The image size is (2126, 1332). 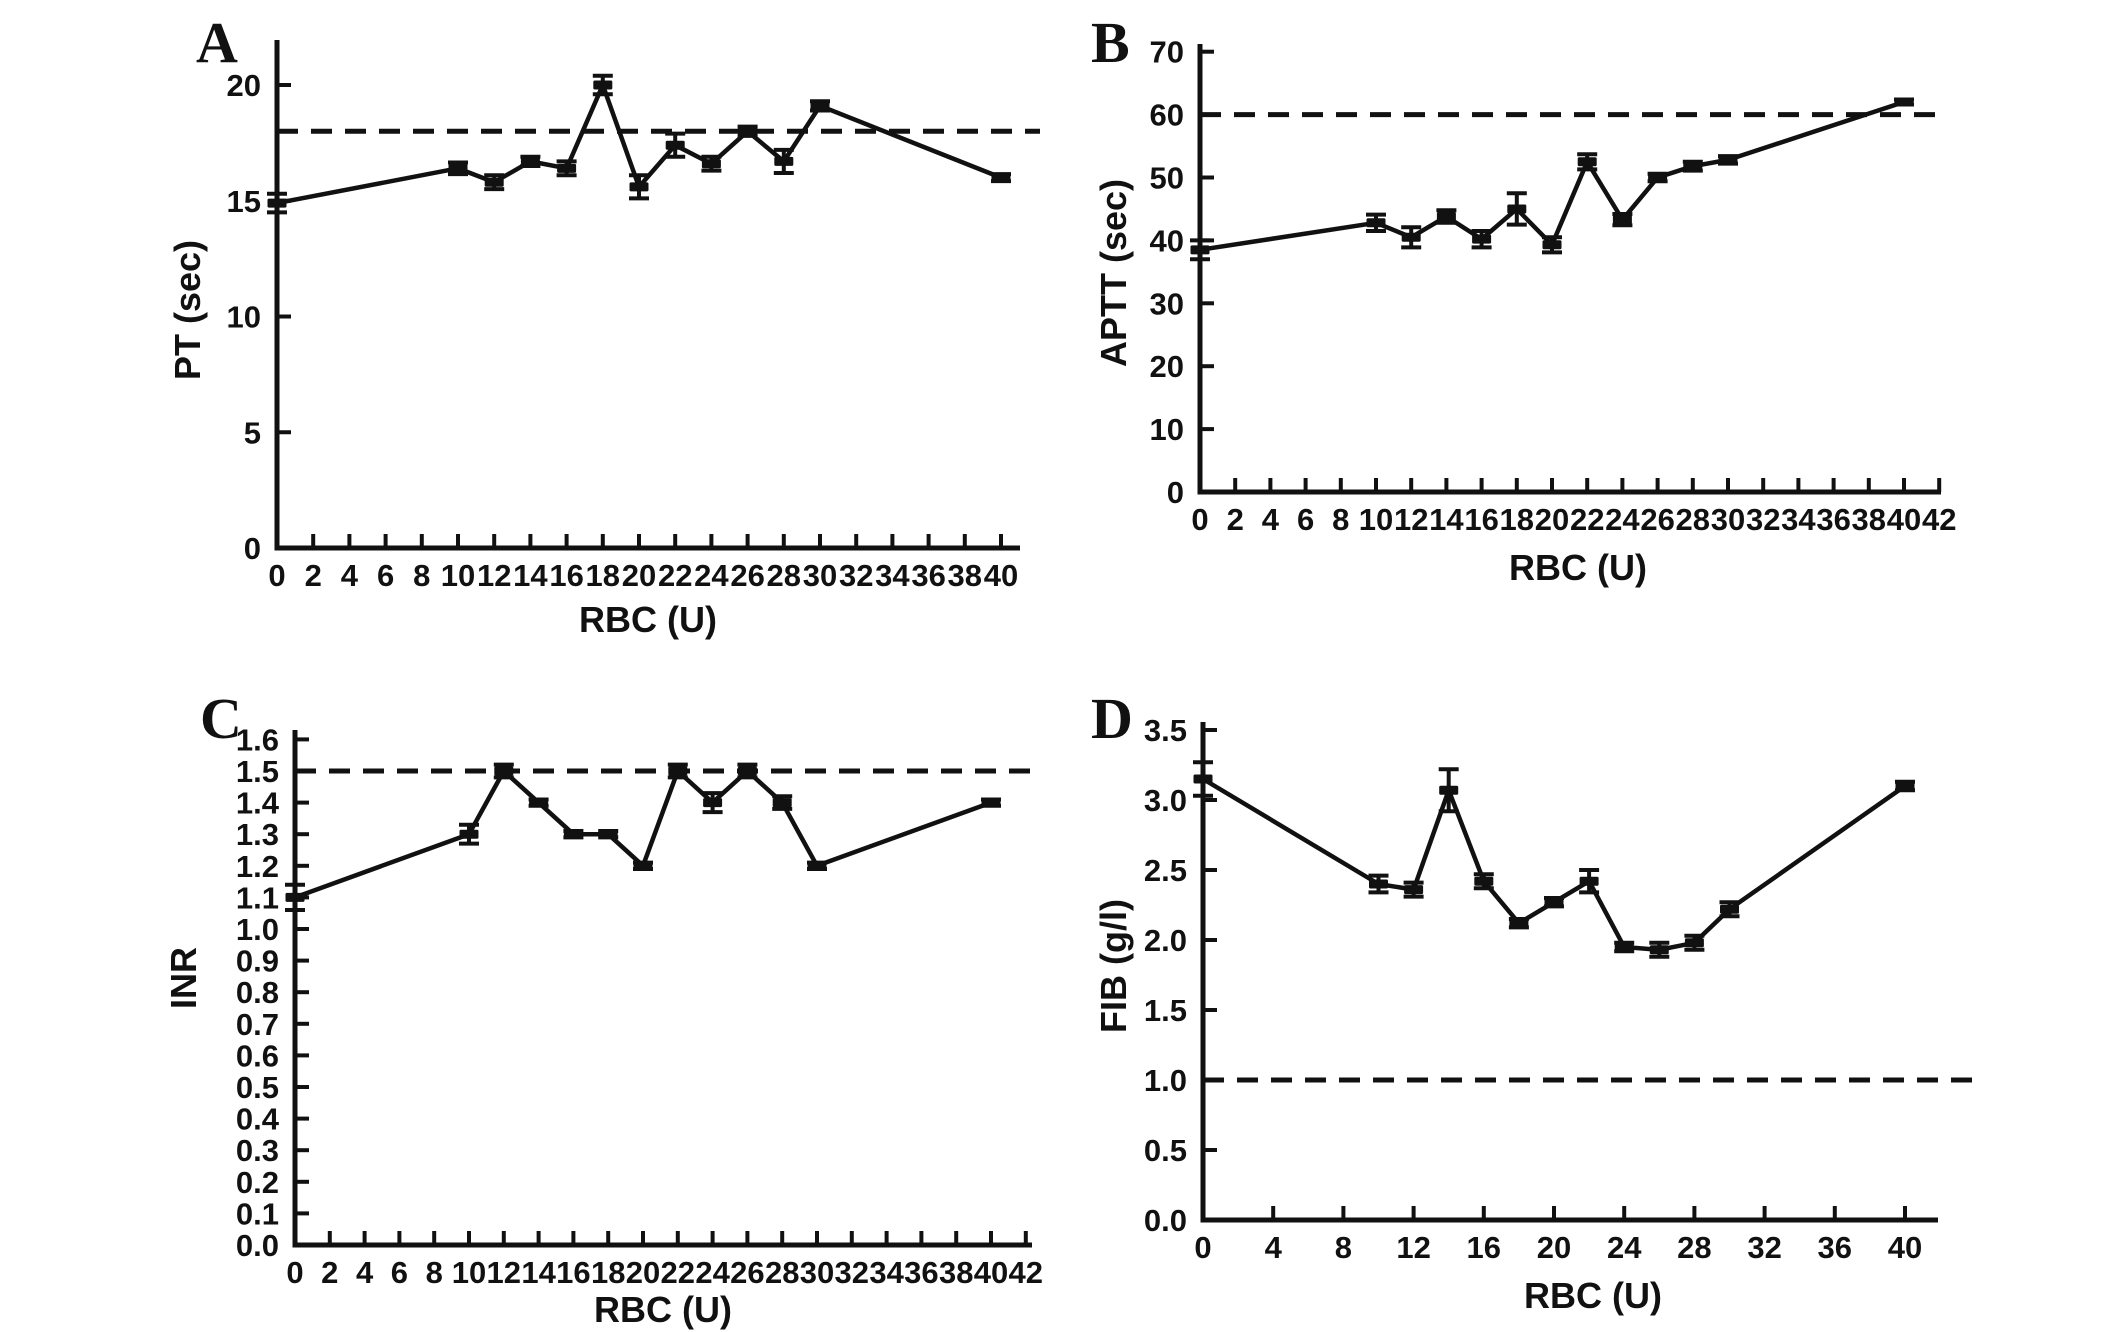 What do you see at coordinates (257, 1213) in the screenshot?
I see `y-tick-label: 0.1` at bounding box center [257, 1213].